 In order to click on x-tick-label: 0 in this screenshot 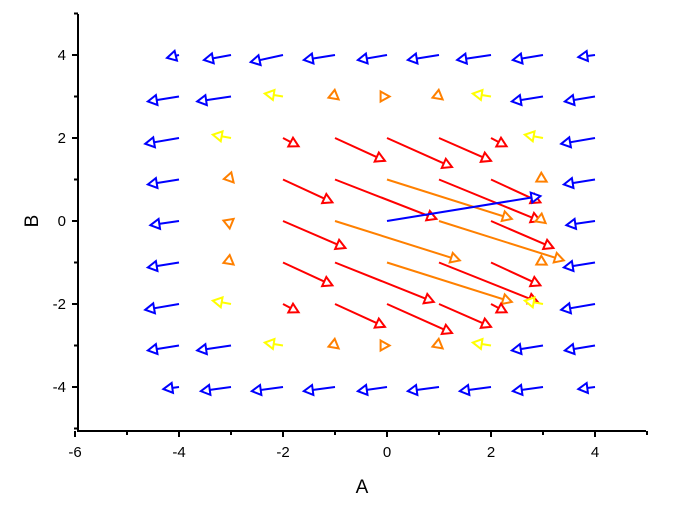, I will do `click(387, 452)`.